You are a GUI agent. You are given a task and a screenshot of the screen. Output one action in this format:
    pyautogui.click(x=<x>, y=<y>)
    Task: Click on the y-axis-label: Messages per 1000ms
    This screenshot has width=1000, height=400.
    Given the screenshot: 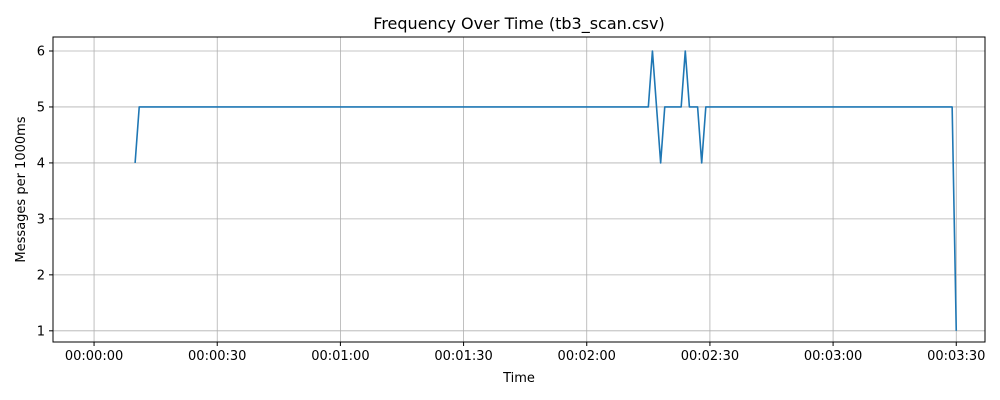 What is the action you would take?
    pyautogui.click(x=21, y=189)
    